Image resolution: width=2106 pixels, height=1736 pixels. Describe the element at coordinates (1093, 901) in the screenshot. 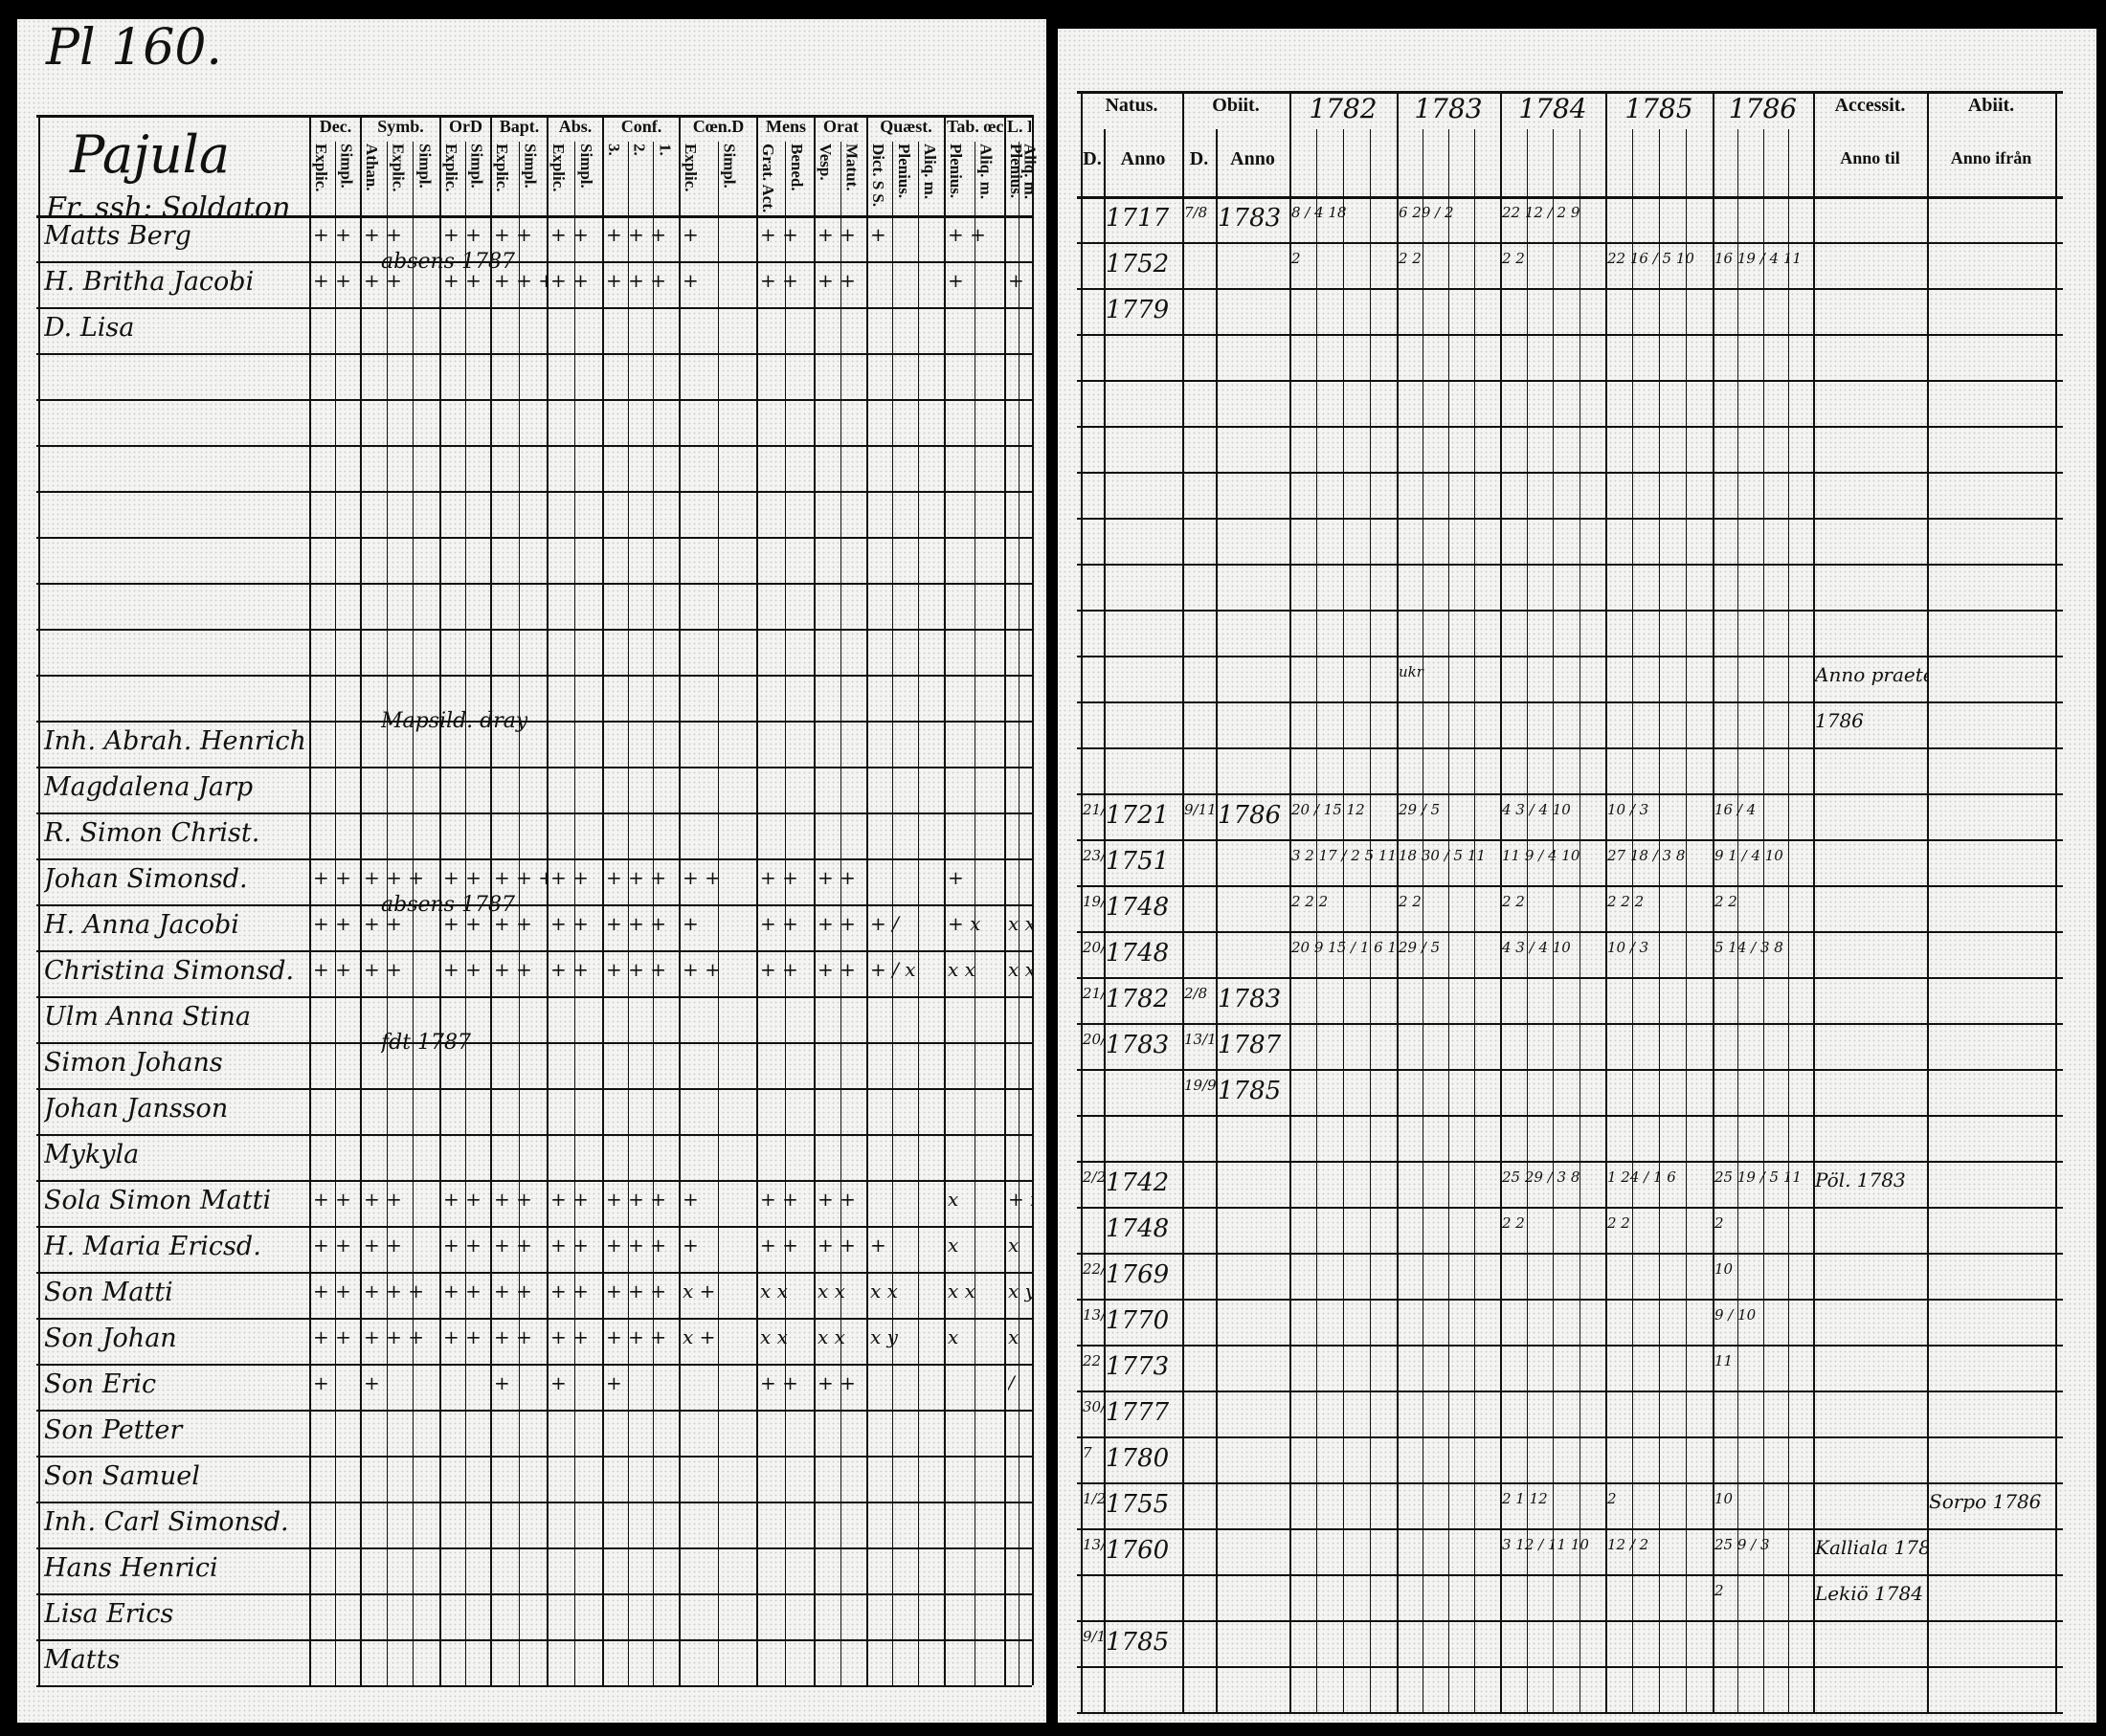

I see `birth-day: 19/1` at that location.